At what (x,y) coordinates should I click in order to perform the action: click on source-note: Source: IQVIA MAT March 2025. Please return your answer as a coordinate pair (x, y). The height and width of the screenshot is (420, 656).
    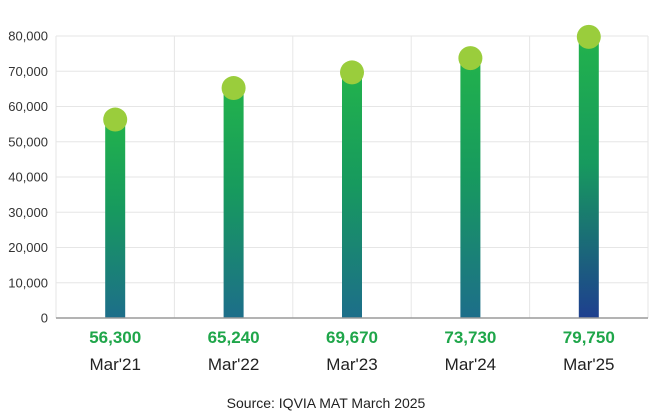
    Looking at the image, I should click on (326, 403).